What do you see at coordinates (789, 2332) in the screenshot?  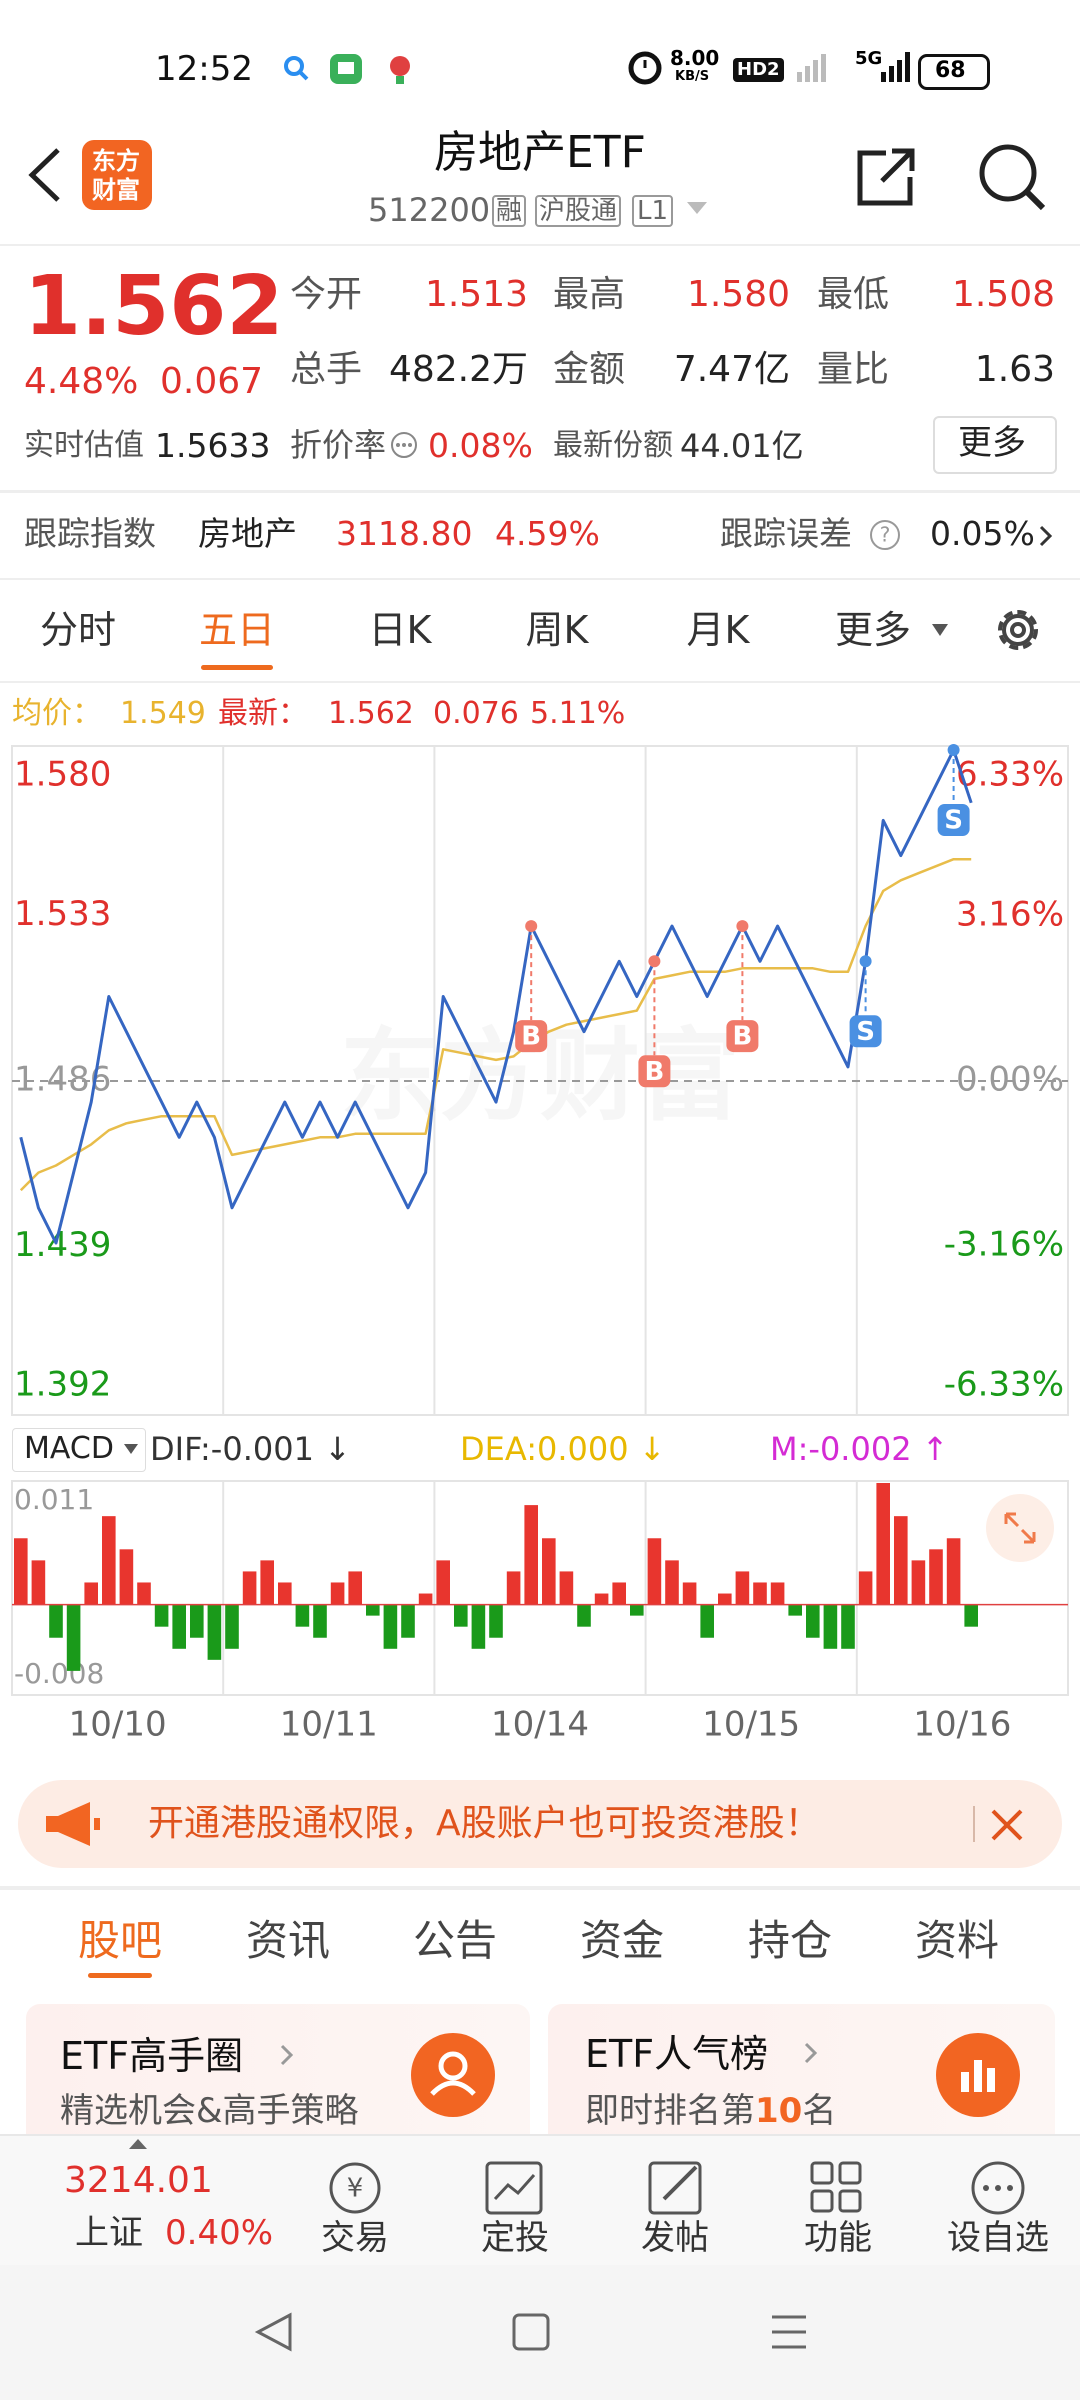 I see `nav-menu` at bounding box center [789, 2332].